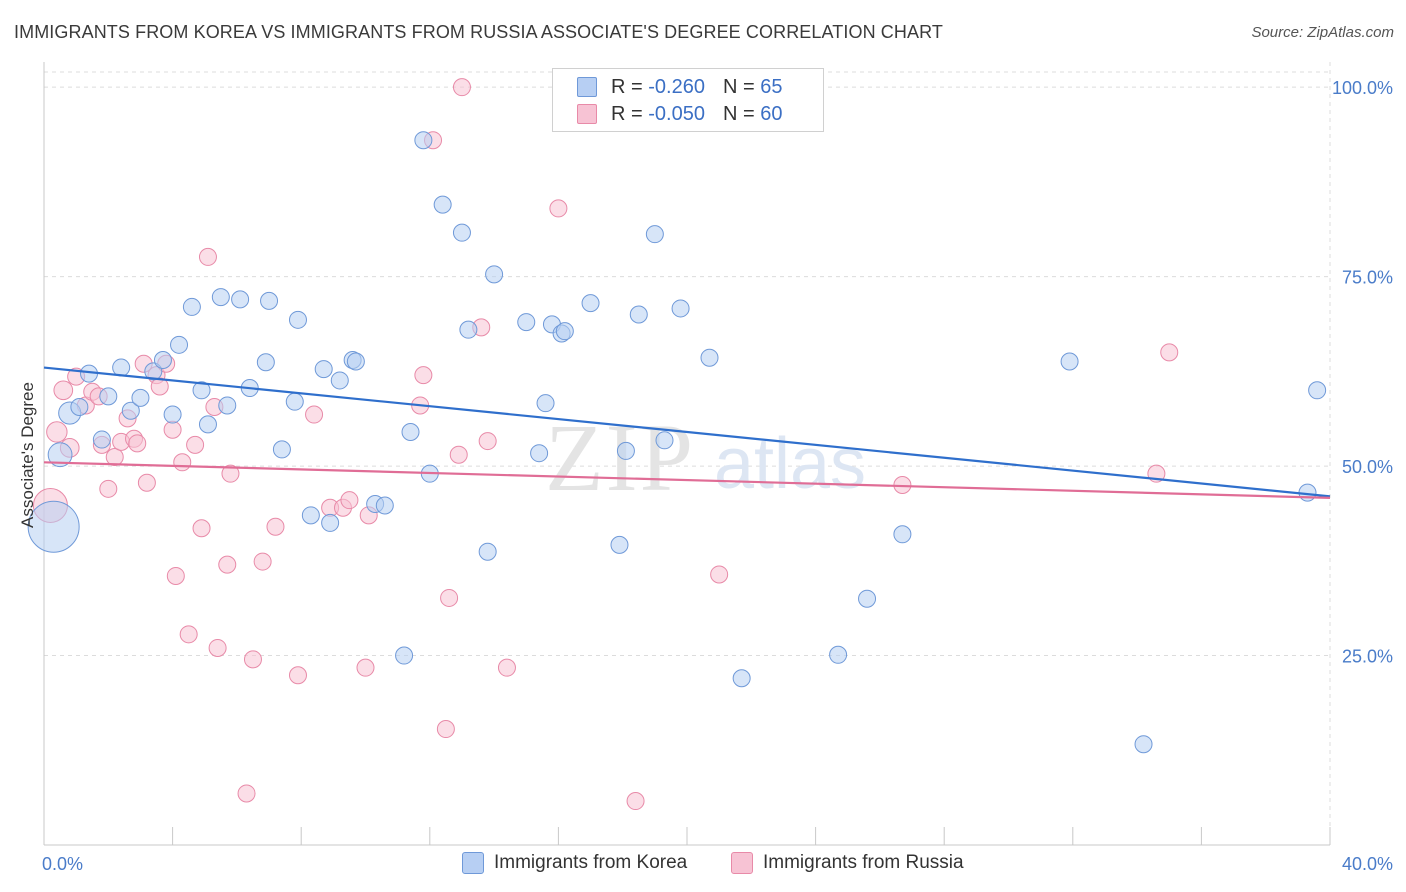 This screenshot has width=1406, height=892. I want to click on korea-legend-swatch-icon, so click(473, 863).